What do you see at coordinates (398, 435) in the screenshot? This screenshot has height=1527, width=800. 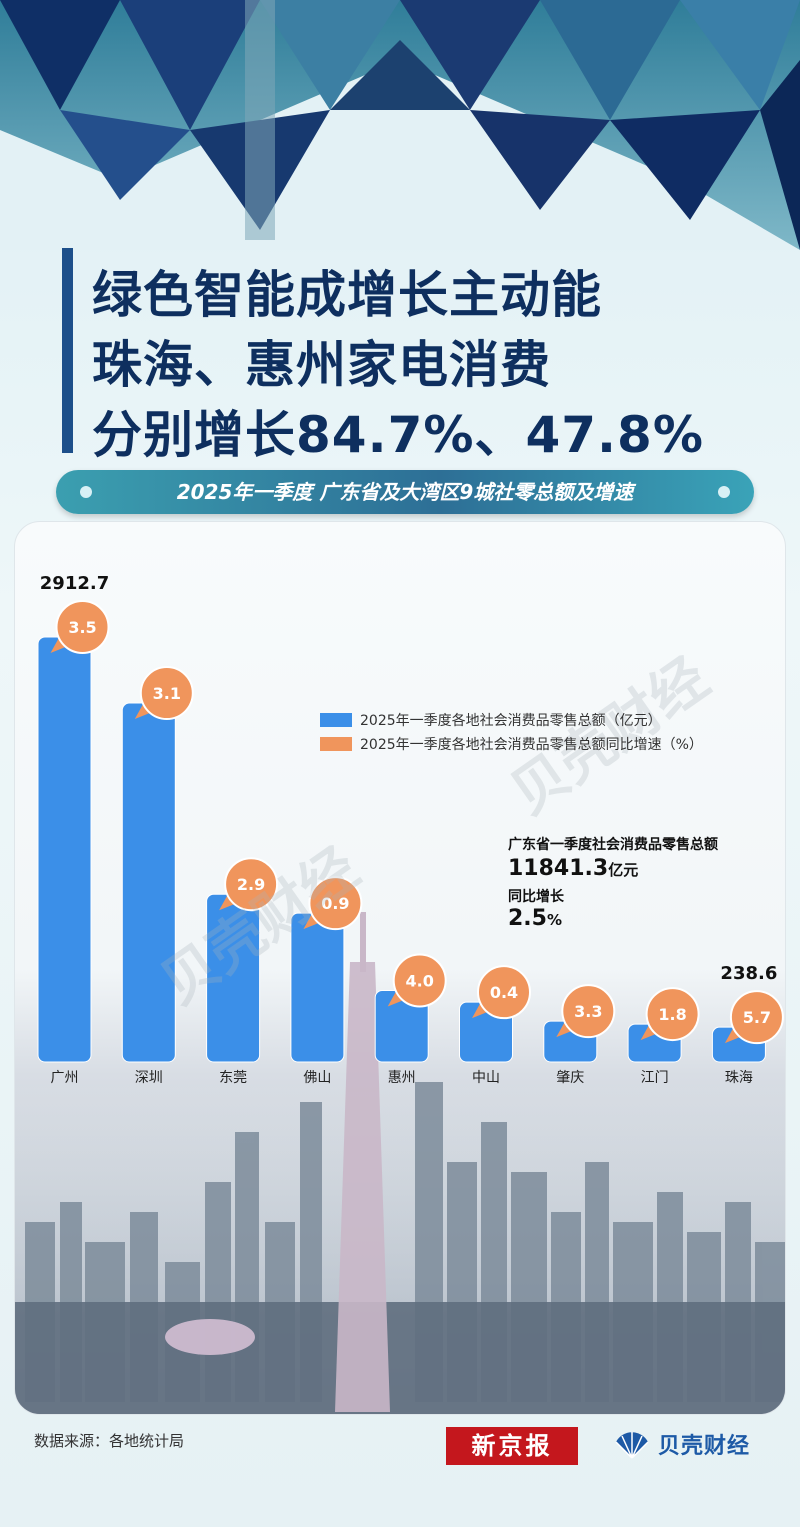 I see `headline-line-3: 分别增长84.7%、47.8%` at bounding box center [398, 435].